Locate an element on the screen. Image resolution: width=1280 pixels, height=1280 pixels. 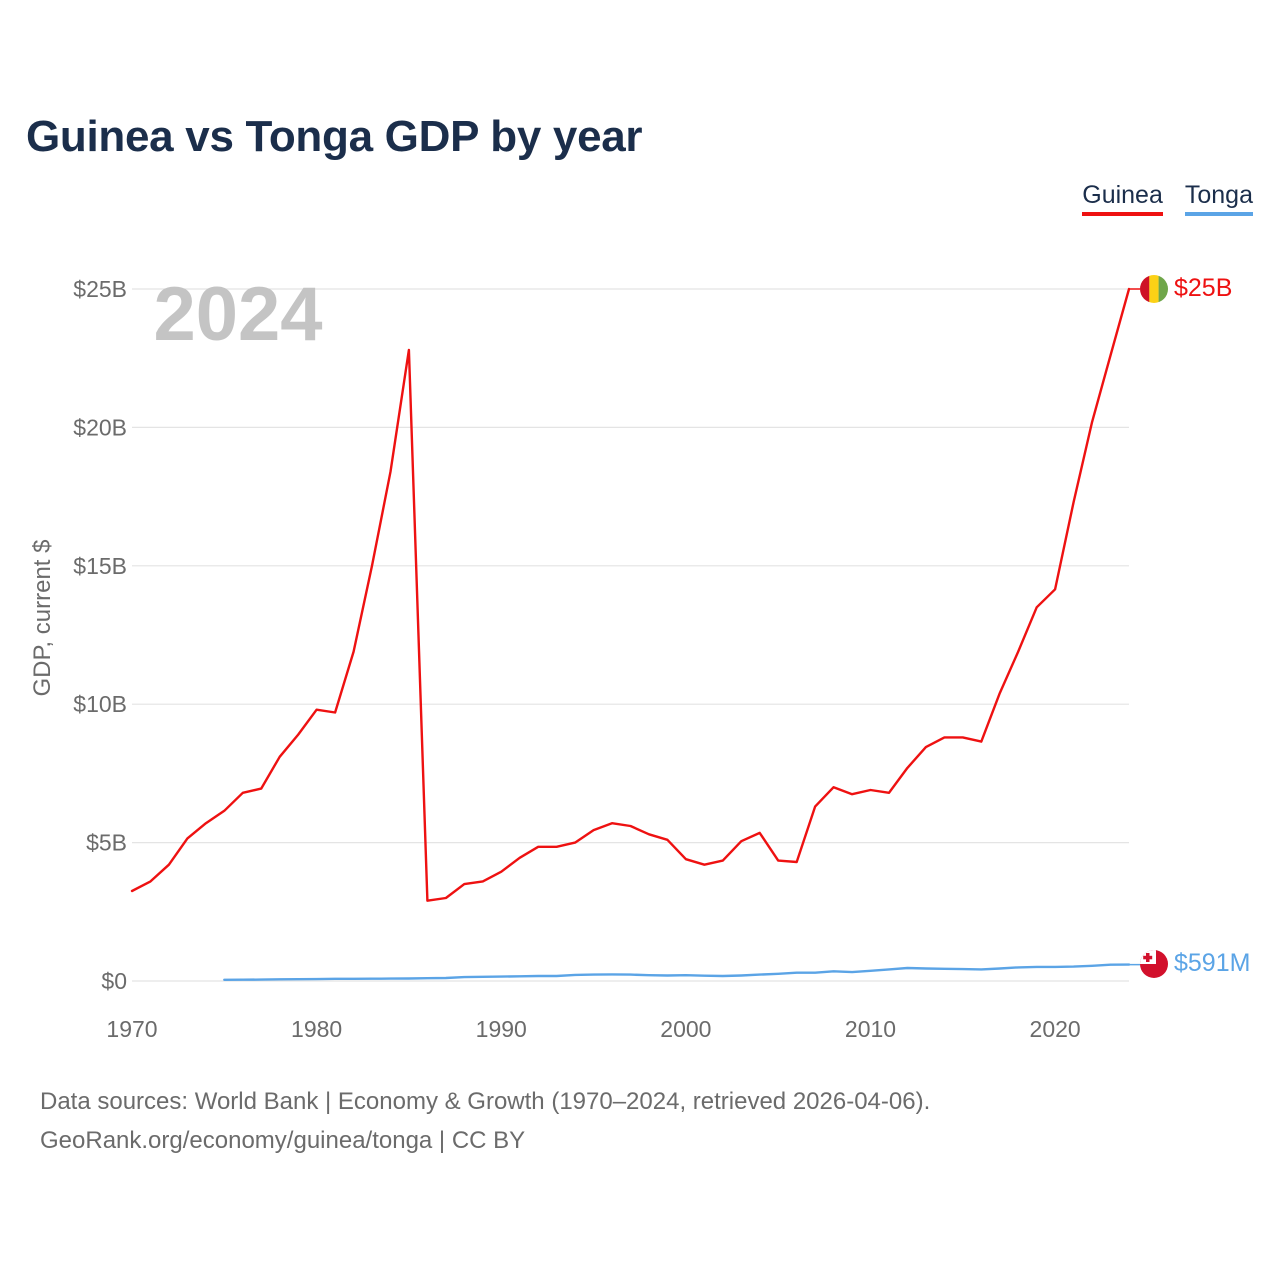
end-label-tonga: $591M is located at coordinates (1212, 963).